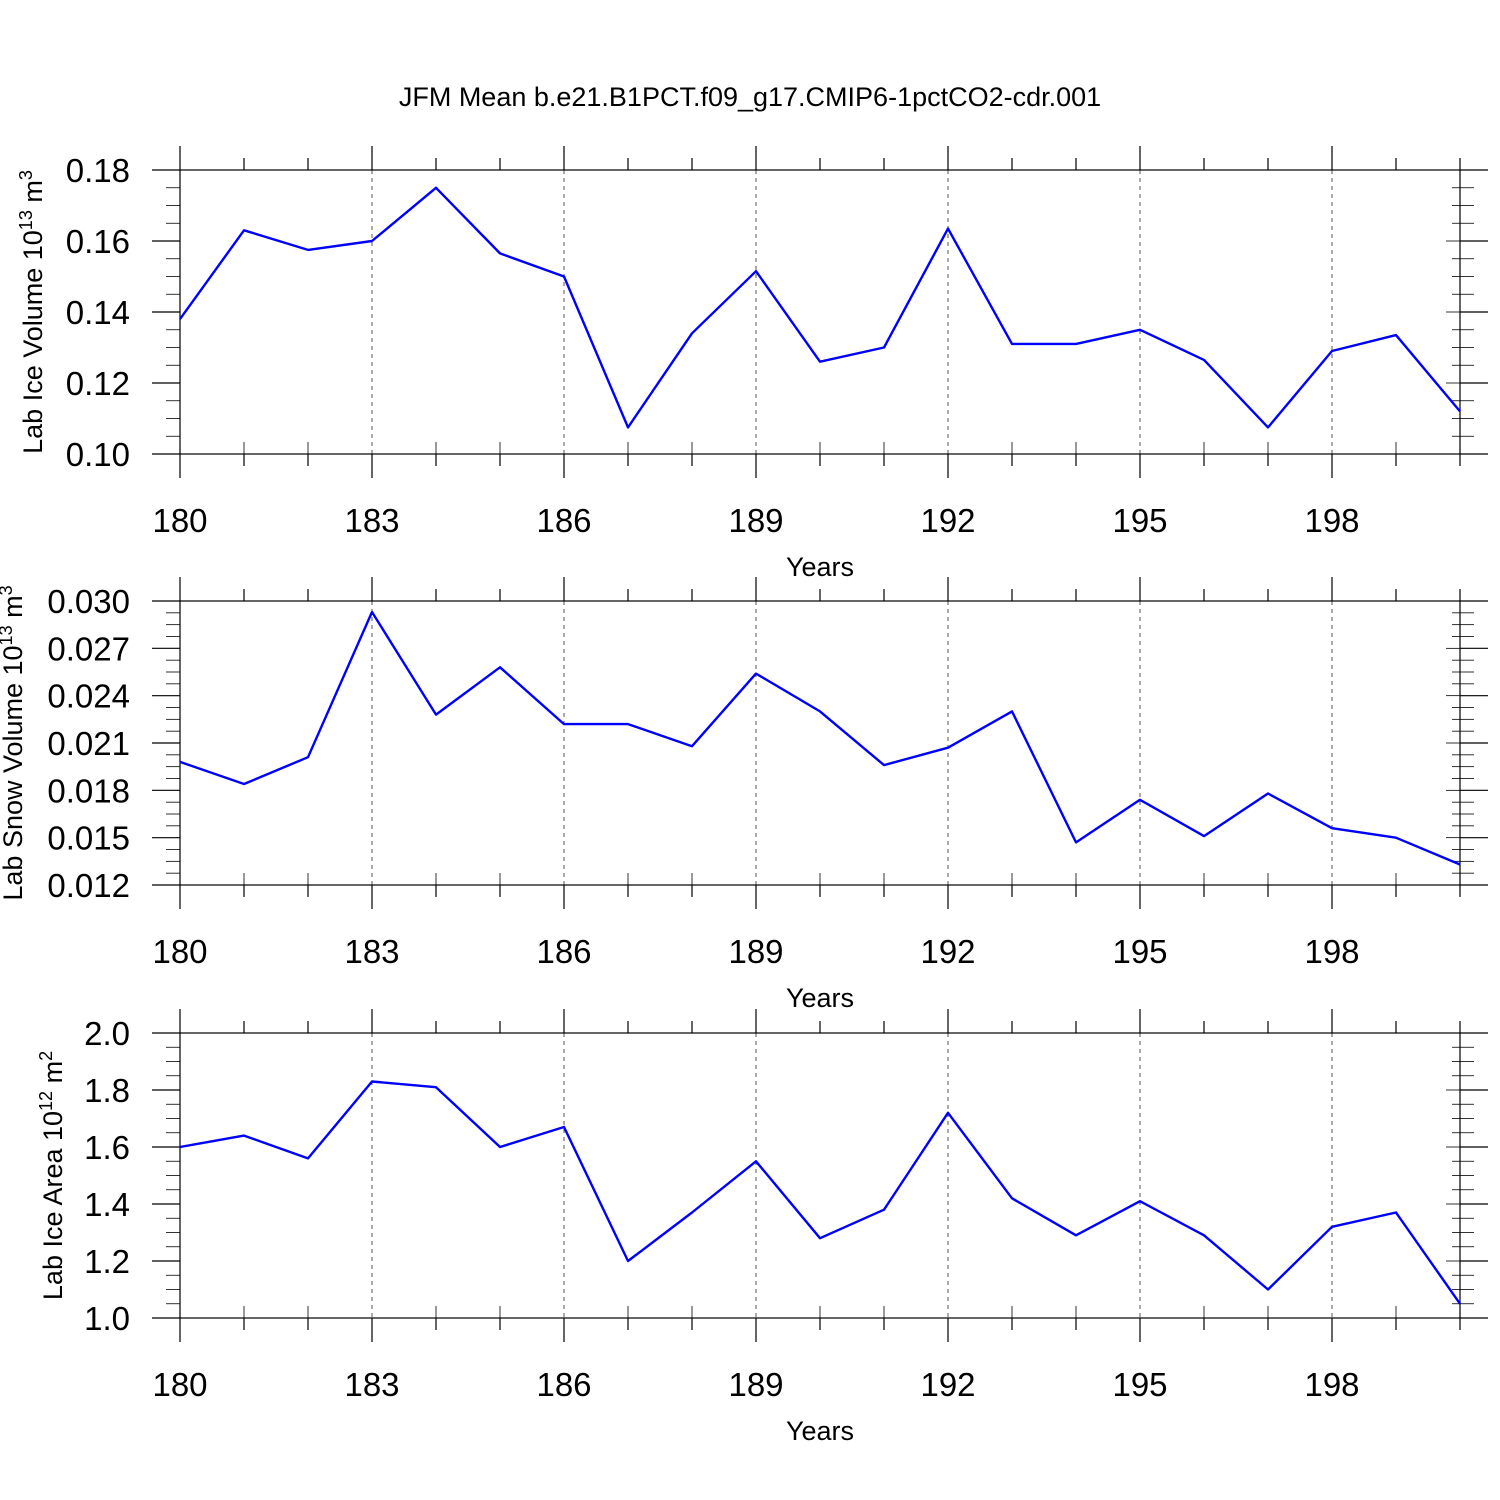 The height and width of the screenshot is (1500, 1500). I want to click on y-axis-title: Lab Ice Volume 1013 m3, so click(32, 312).